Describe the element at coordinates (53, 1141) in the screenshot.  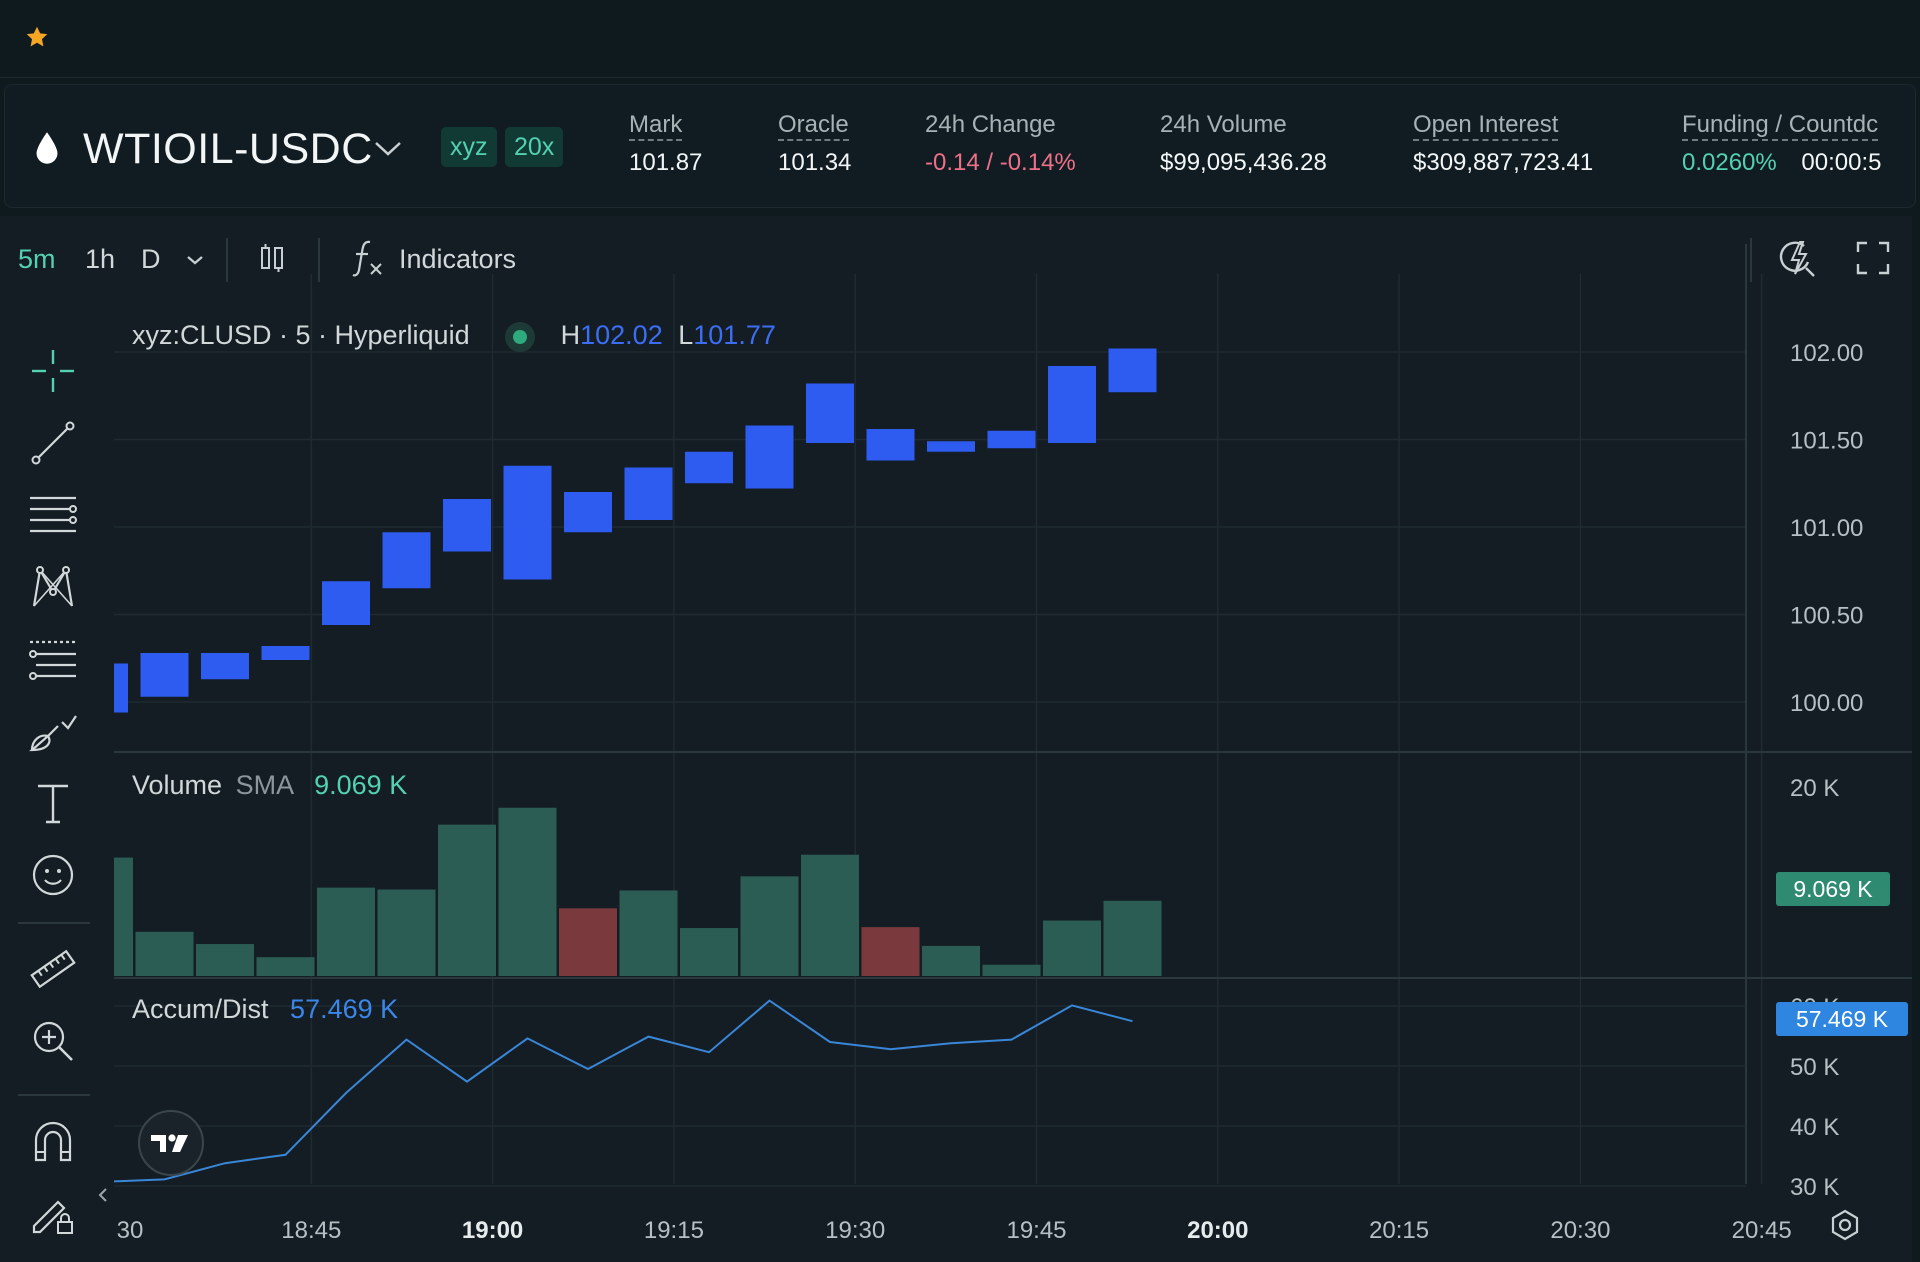
I see `magnet-icon` at that location.